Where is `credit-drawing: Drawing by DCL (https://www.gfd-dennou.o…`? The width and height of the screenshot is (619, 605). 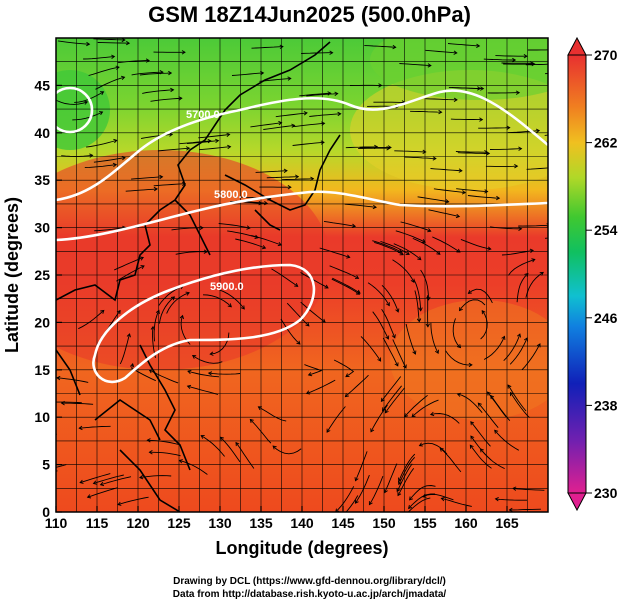 credit-drawing: Drawing by DCL (https://www.gfd-dennou.o… is located at coordinates (309, 581).